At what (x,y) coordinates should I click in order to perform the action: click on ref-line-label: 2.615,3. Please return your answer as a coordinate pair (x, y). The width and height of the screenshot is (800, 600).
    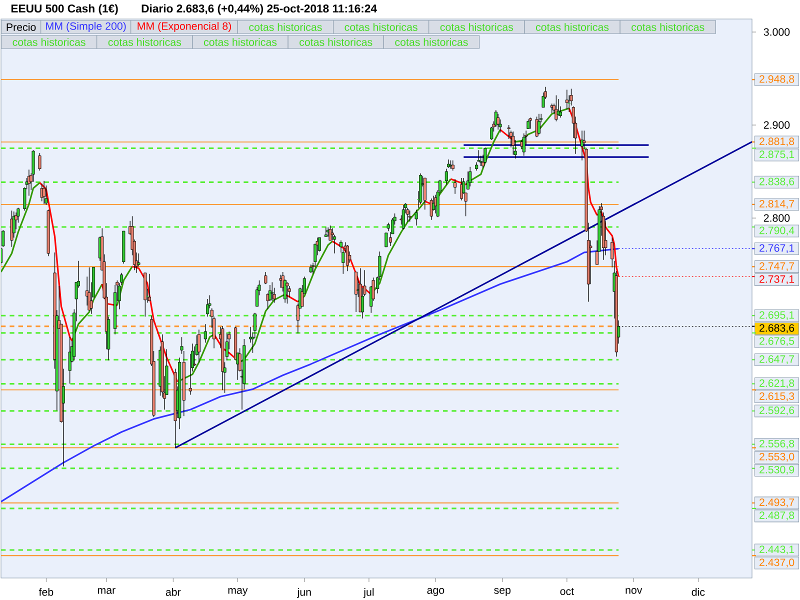
    Looking at the image, I should click on (777, 397).